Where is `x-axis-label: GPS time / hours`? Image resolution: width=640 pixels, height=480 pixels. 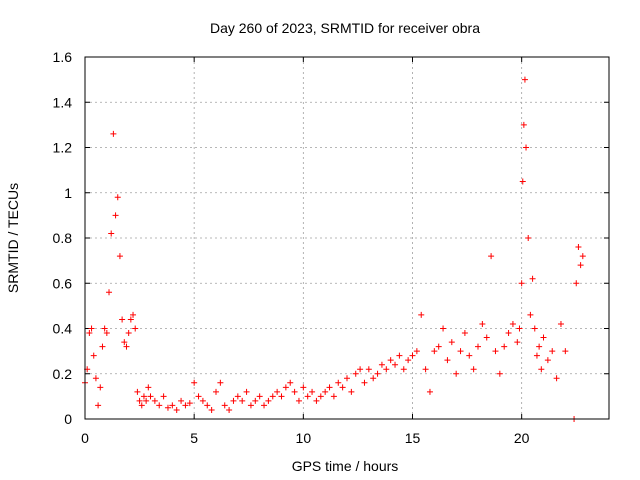 x-axis-label: GPS time / hours is located at coordinates (345, 466).